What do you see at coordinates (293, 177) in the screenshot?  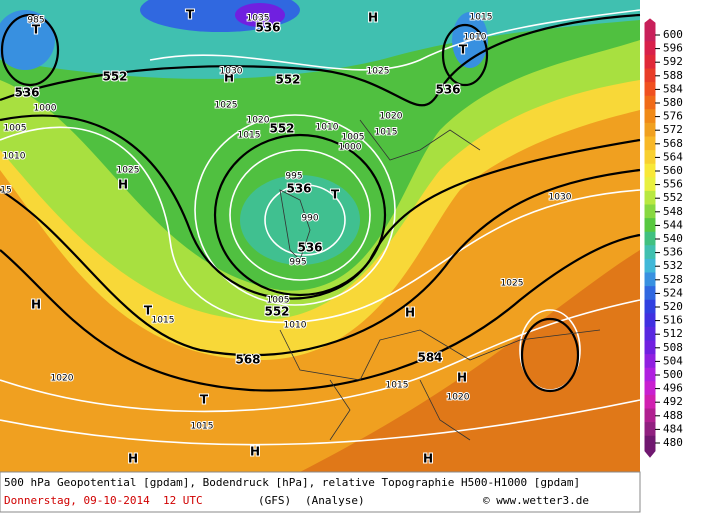 I see `map-label: 995` at bounding box center [293, 177].